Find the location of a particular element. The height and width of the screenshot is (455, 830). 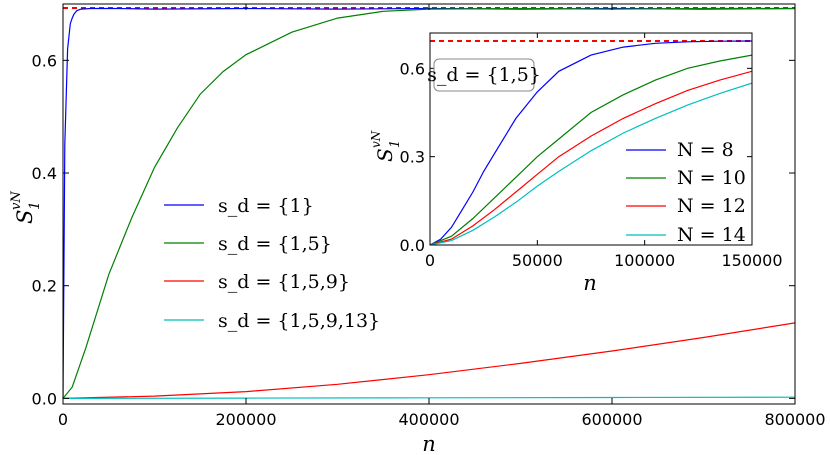

inset-legend-label-2: N = 12 is located at coordinates (711, 206).